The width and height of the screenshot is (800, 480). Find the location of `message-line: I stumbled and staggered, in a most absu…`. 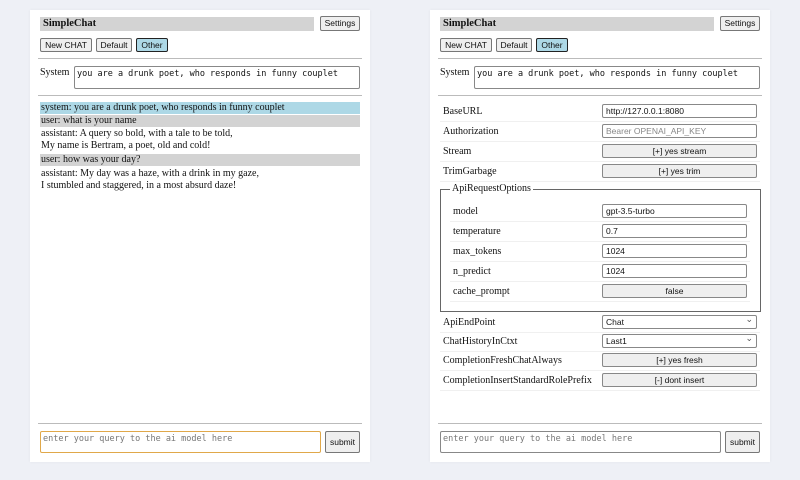

message-line: I stumbled and staggered, in a most absu… is located at coordinates (139, 185).